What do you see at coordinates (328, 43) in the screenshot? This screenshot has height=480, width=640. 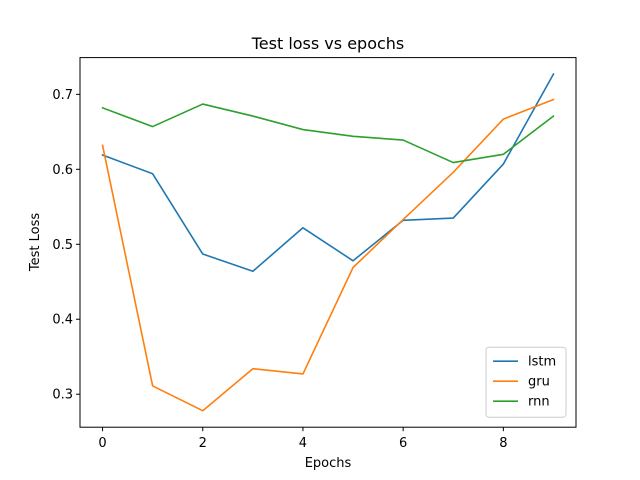 I see `chart-title: Test loss vs epochs` at bounding box center [328, 43].